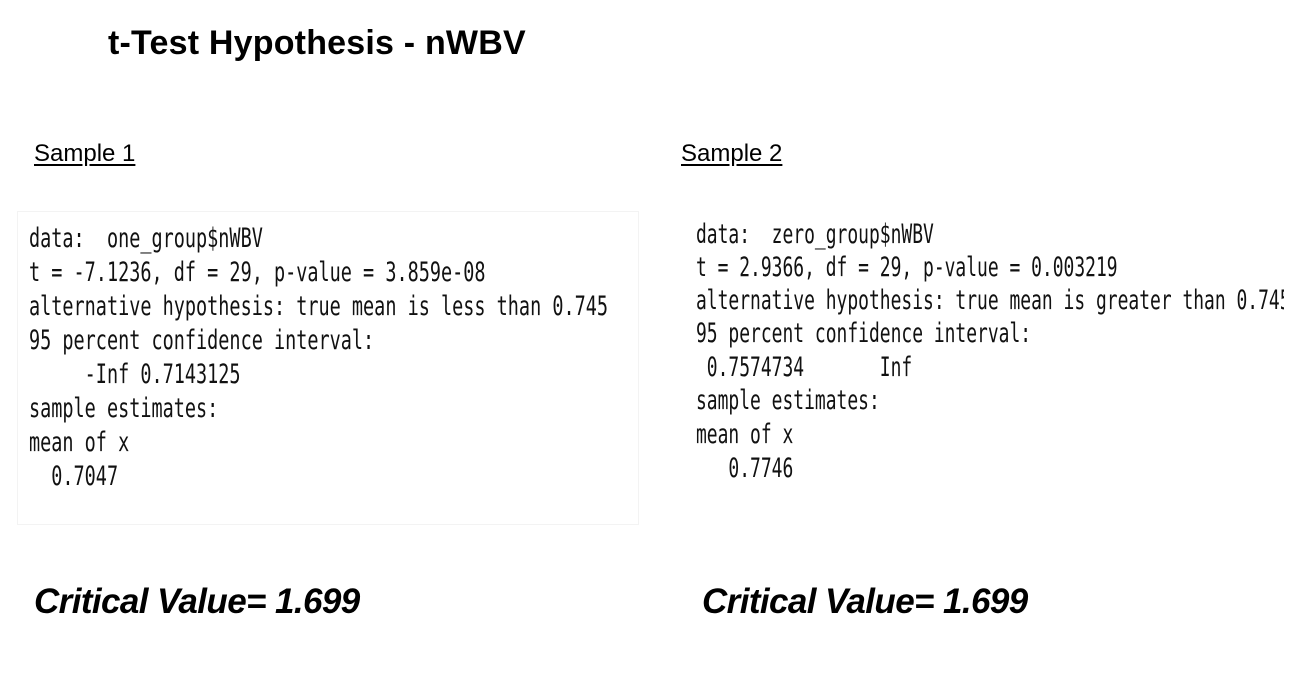  I want to click on output-line: t = 2.9366, df = 29, p-value = 0.003219, so click(907, 267).